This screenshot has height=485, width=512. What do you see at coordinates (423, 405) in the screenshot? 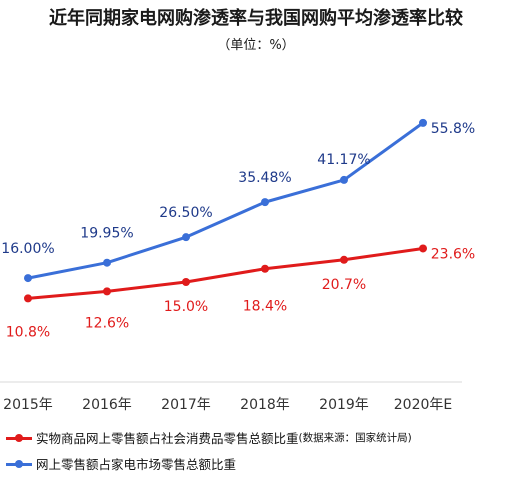
I see `x-tick-label: 2020年E` at bounding box center [423, 405].